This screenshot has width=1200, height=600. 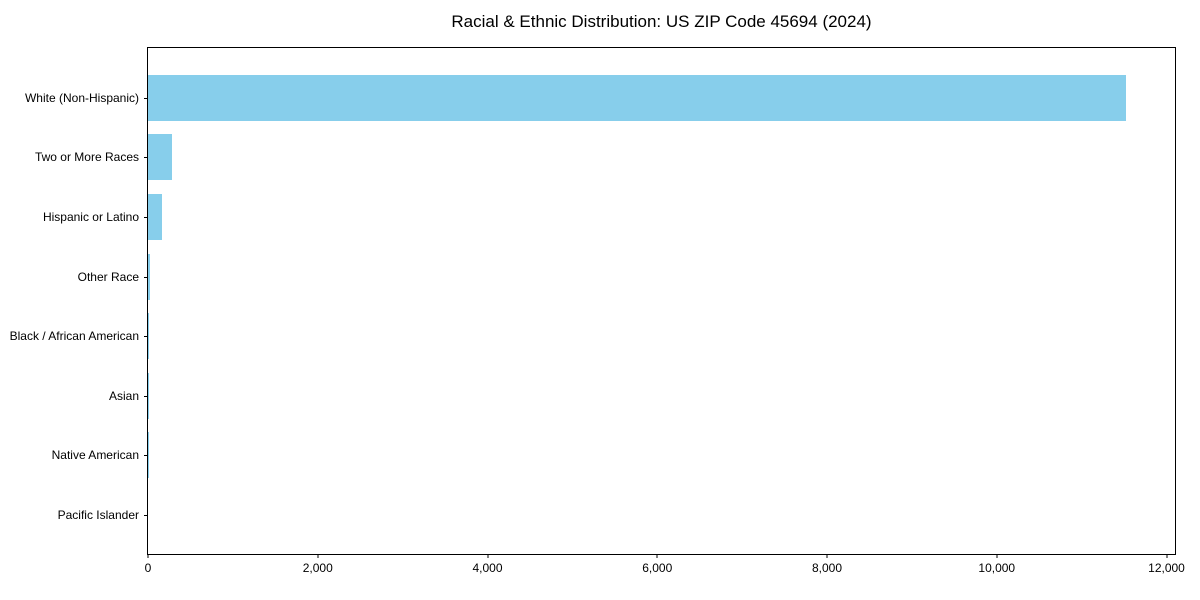 What do you see at coordinates (637, 97) in the screenshot?
I see `bar-white-non-hispanic` at bounding box center [637, 97].